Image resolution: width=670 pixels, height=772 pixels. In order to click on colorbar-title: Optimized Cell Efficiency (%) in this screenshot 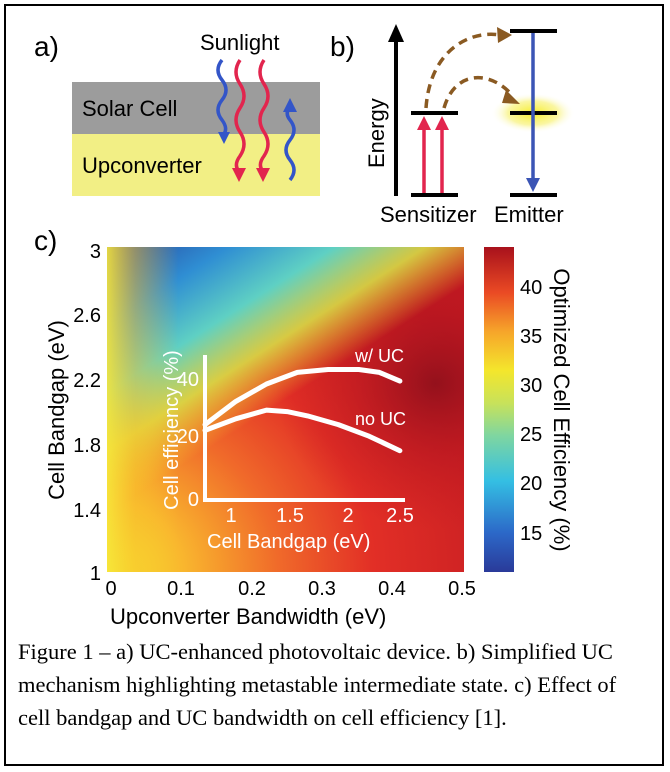, I will do `click(561, 409)`.